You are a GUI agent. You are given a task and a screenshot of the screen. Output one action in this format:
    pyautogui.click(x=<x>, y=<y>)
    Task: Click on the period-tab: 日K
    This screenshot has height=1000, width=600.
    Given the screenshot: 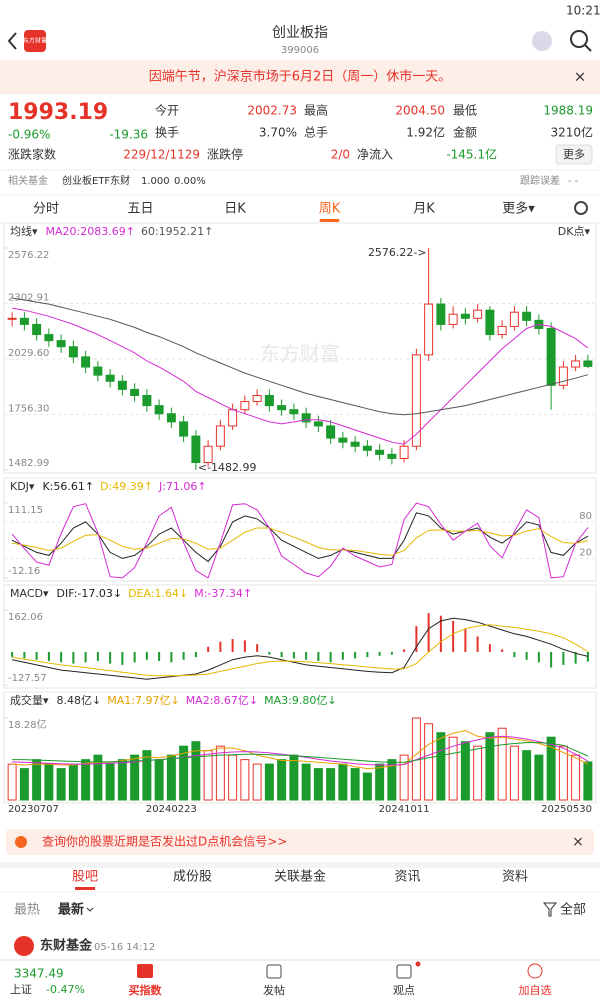 What is the action you would take?
    pyautogui.click(x=235, y=209)
    